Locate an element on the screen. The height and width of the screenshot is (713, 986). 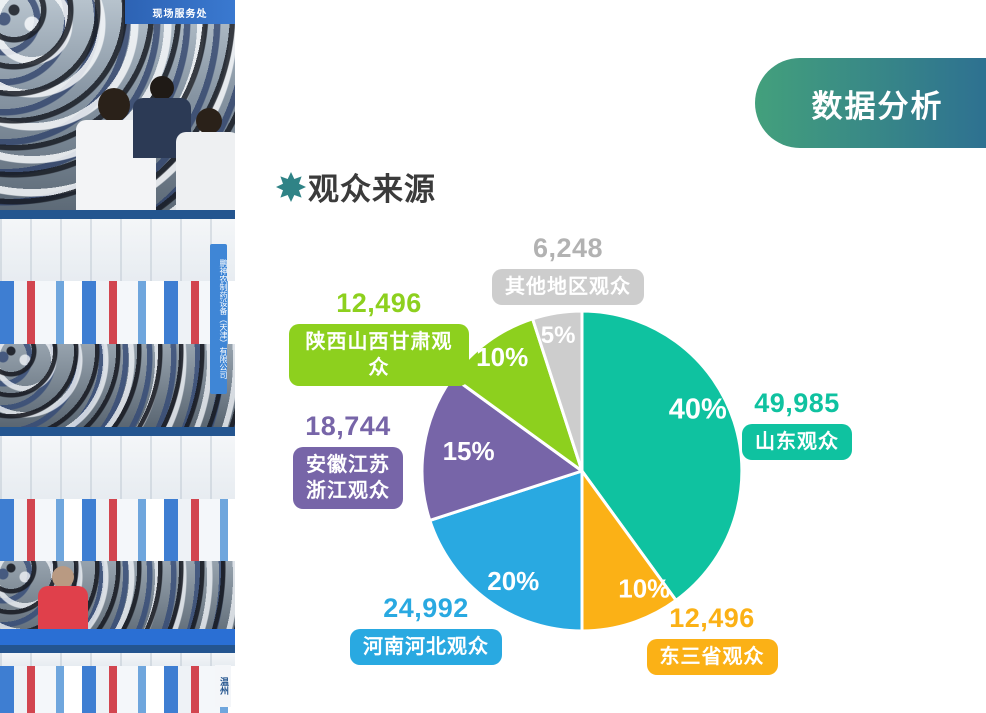
callout-shandong: 49,985 山东观众 is located at coordinates (797, 425).